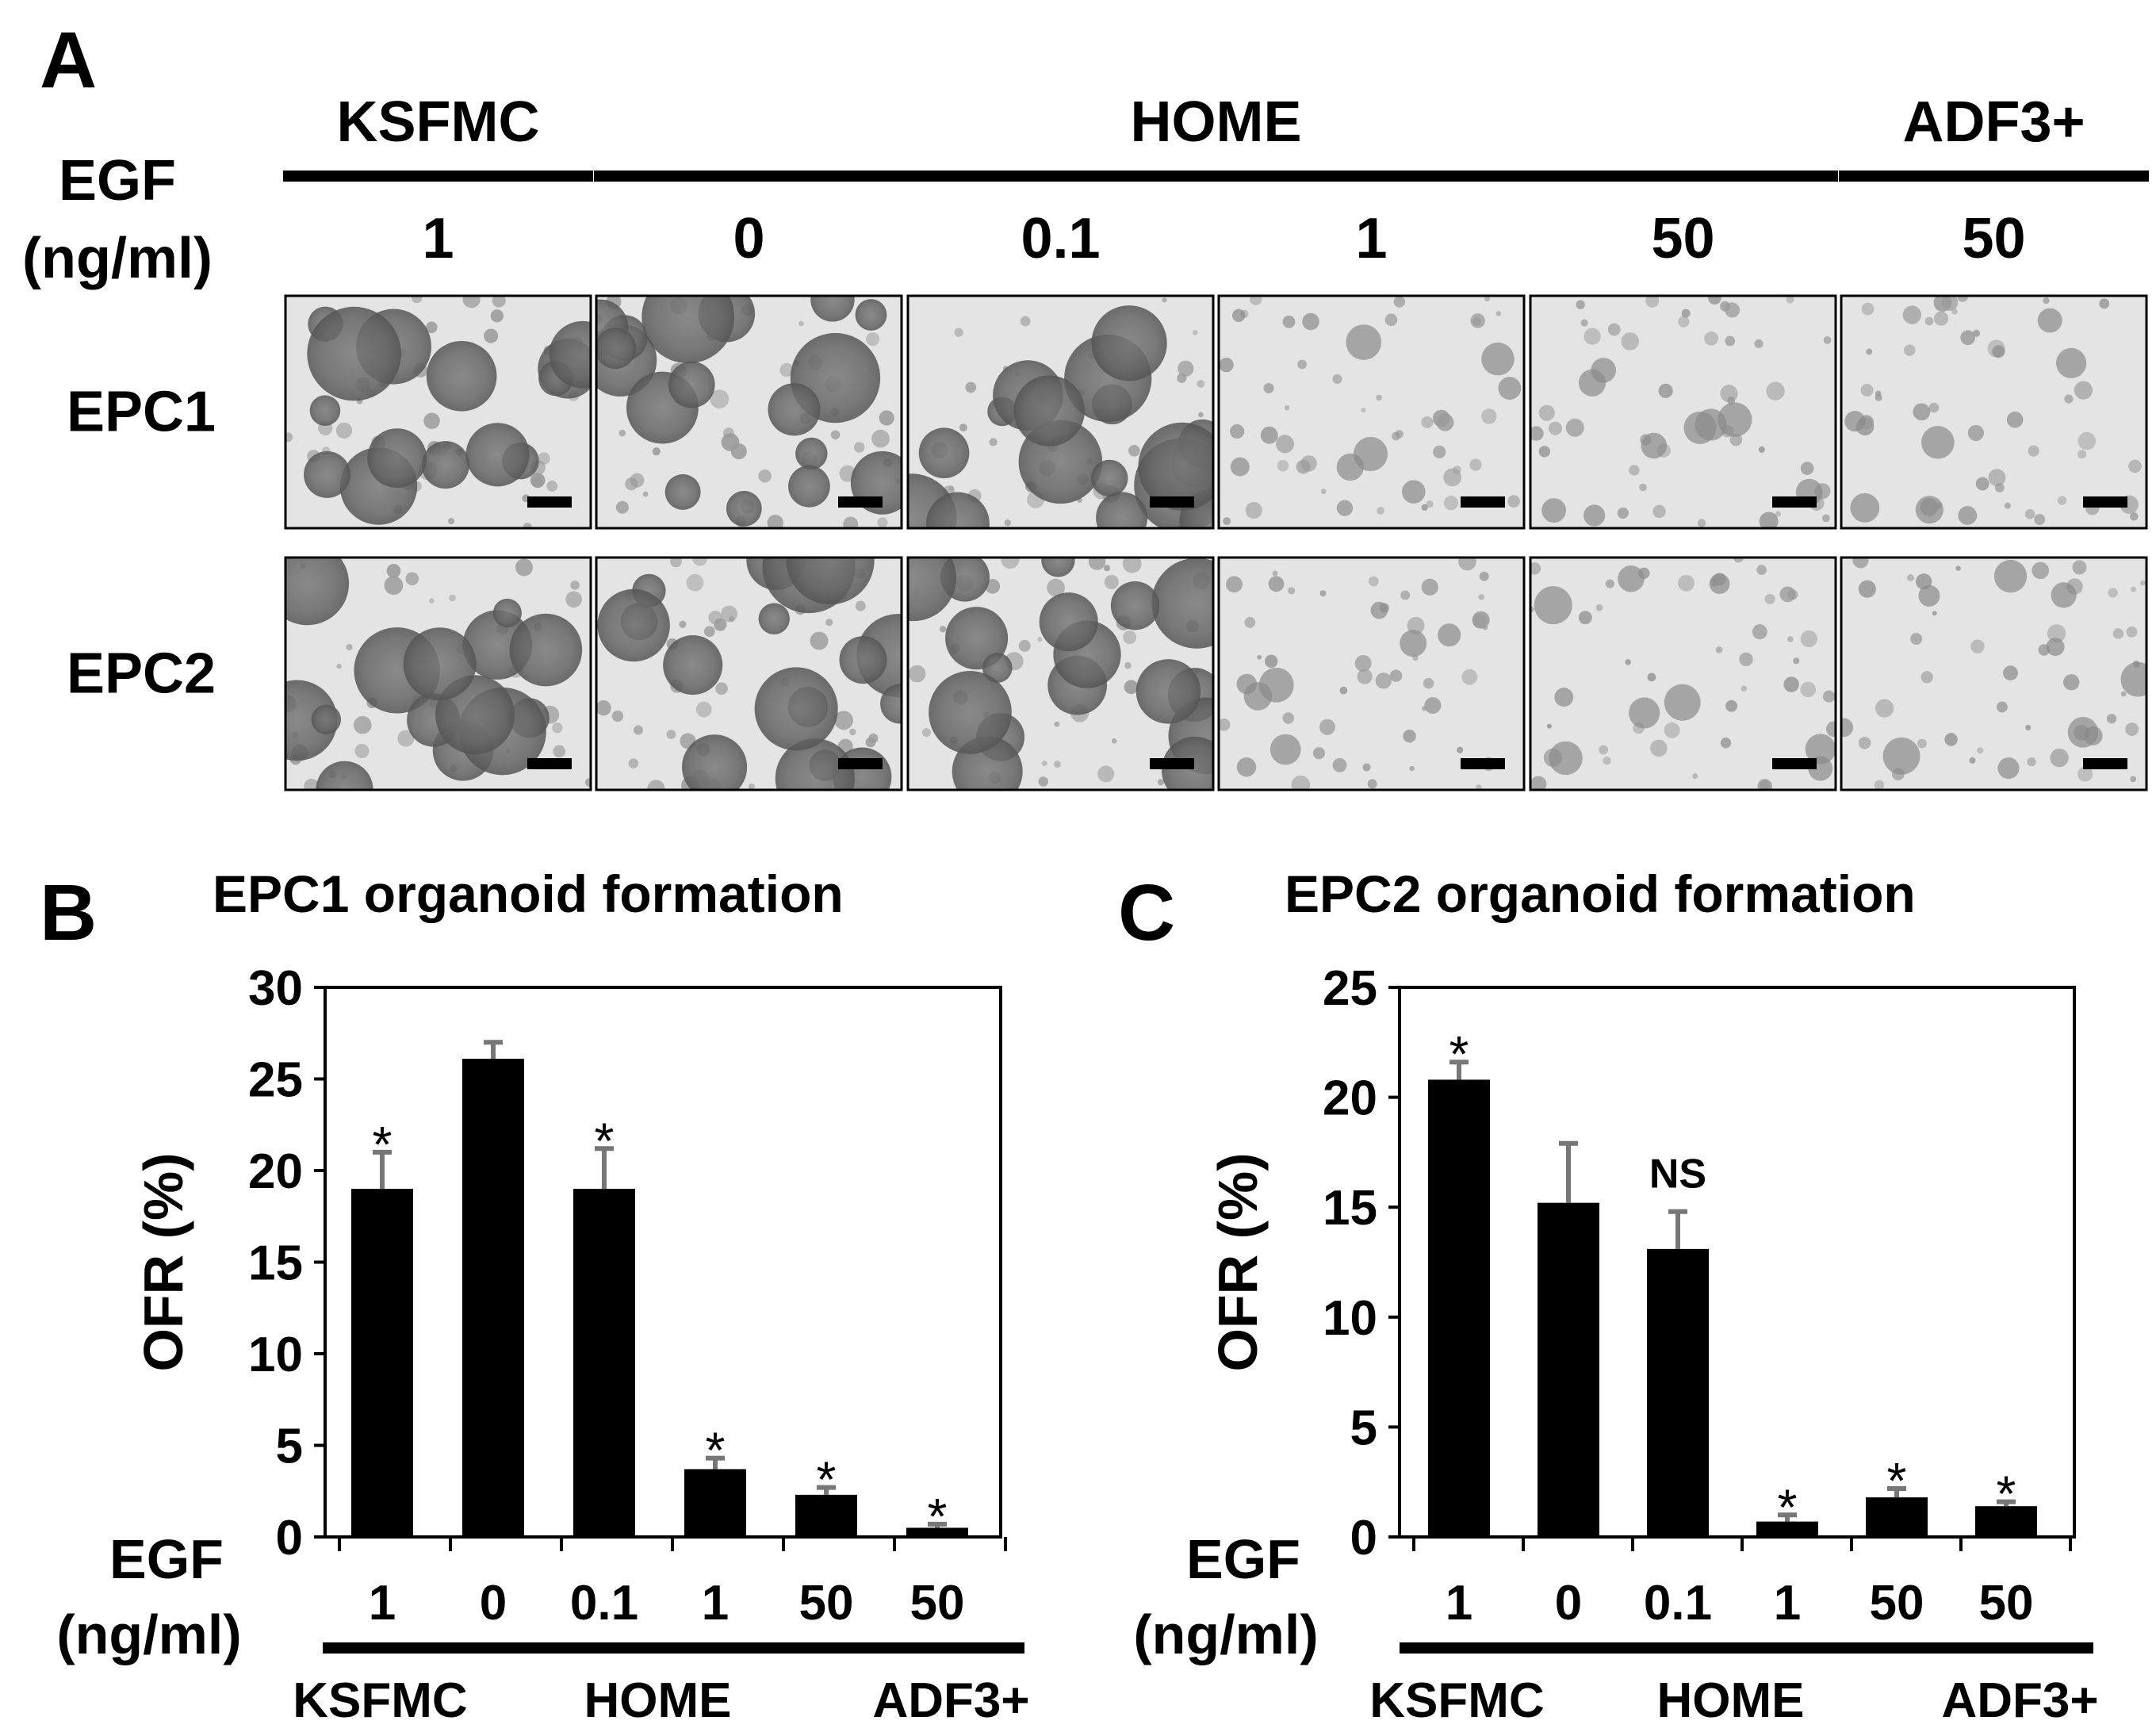 Image resolution: width=2156 pixels, height=1736 pixels. Describe the element at coordinates (117, 258) in the screenshot. I see `egf-unit-label: (ng/ml)` at that location.